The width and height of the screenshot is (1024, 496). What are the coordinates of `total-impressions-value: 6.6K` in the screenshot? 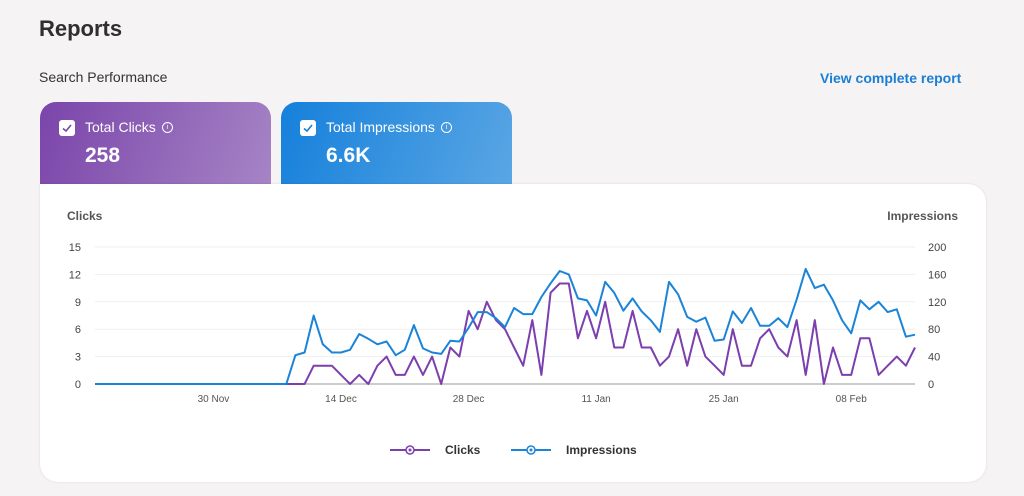 It's located at (348, 155).